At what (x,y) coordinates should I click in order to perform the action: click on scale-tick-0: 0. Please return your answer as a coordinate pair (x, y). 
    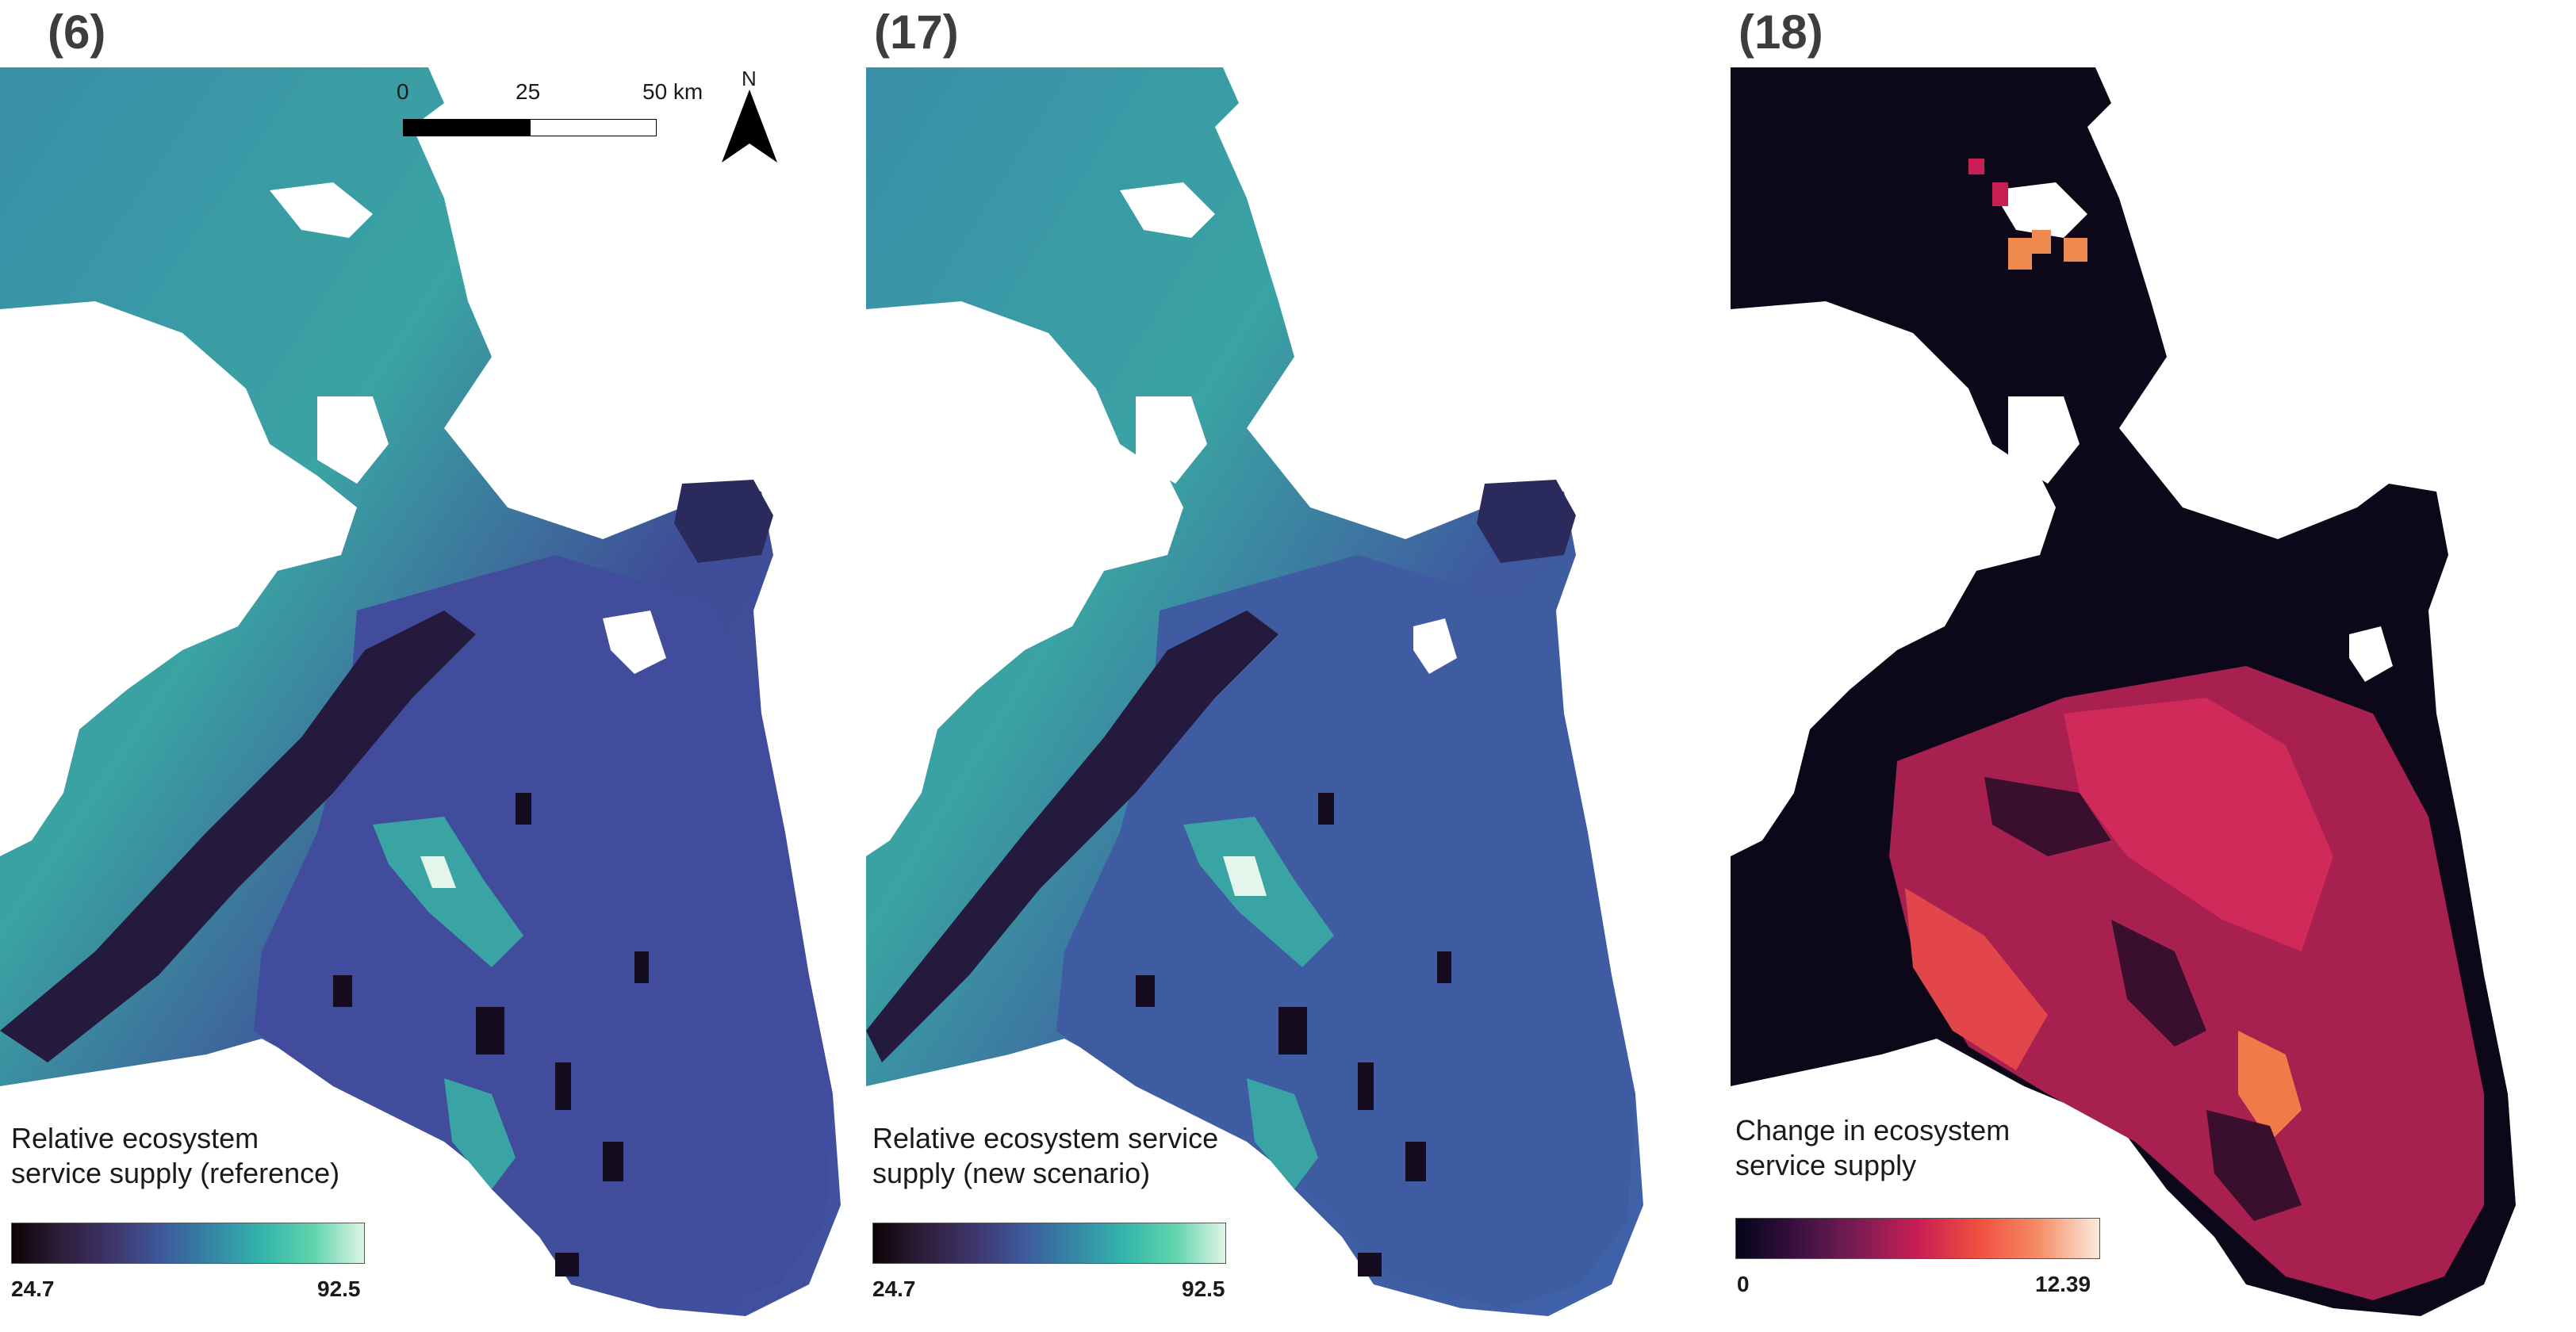
    Looking at the image, I should click on (403, 91).